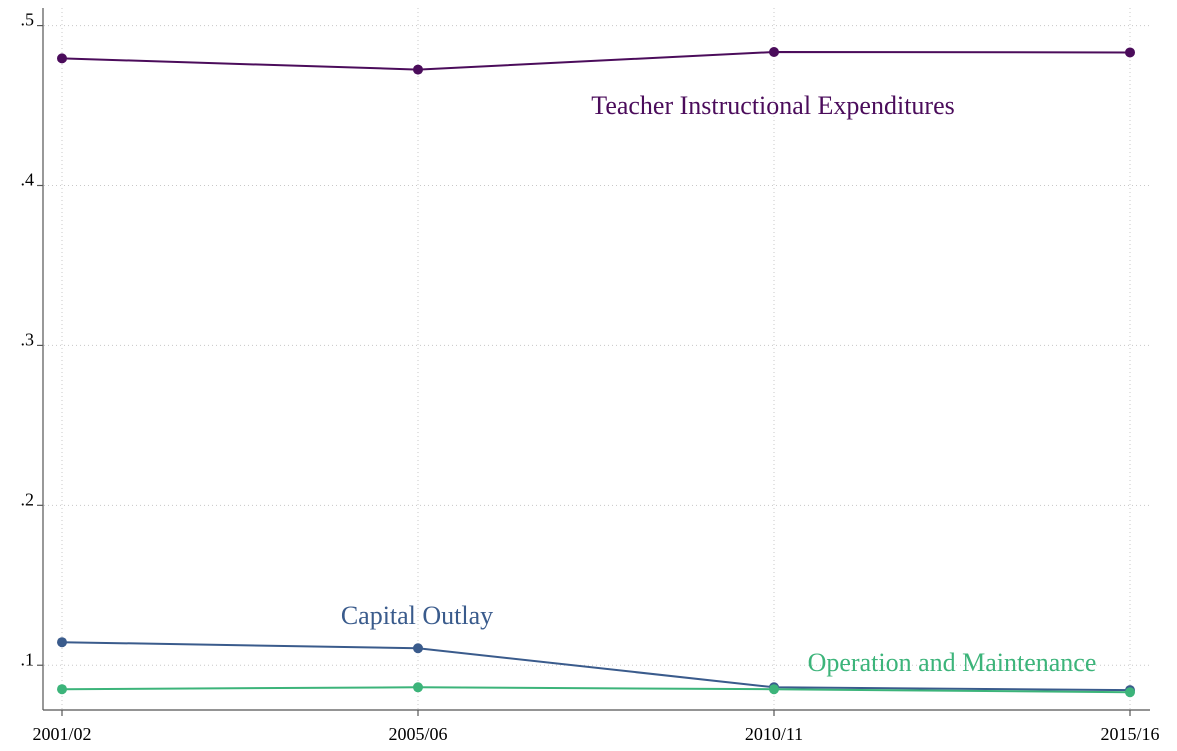  What do you see at coordinates (1129, 734) in the screenshot?
I see `x-tick-label: 2015/16` at bounding box center [1129, 734].